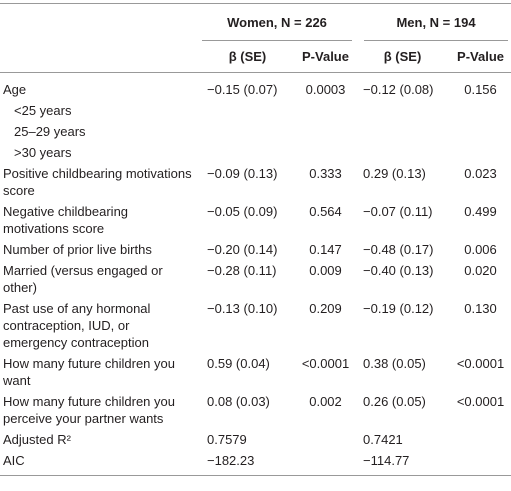 The width and height of the screenshot is (511, 491). Describe the element at coordinates (480, 211) in the screenshot. I see `table-cell: 0.499` at that location.